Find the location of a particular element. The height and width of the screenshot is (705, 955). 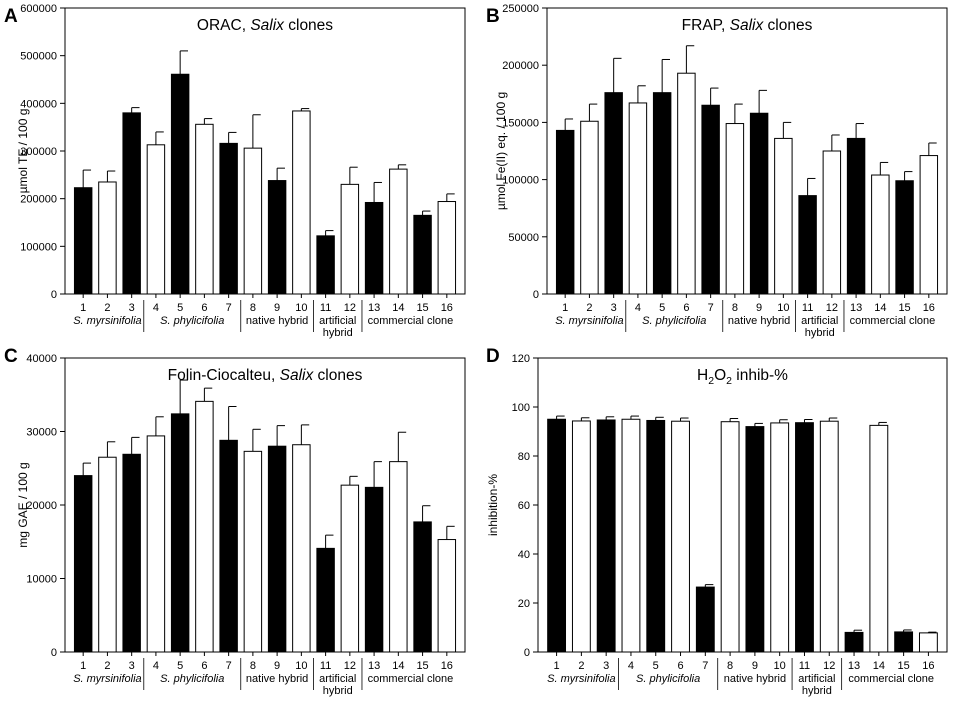

y-tick-label: 500000 is located at coordinates (38, 57).